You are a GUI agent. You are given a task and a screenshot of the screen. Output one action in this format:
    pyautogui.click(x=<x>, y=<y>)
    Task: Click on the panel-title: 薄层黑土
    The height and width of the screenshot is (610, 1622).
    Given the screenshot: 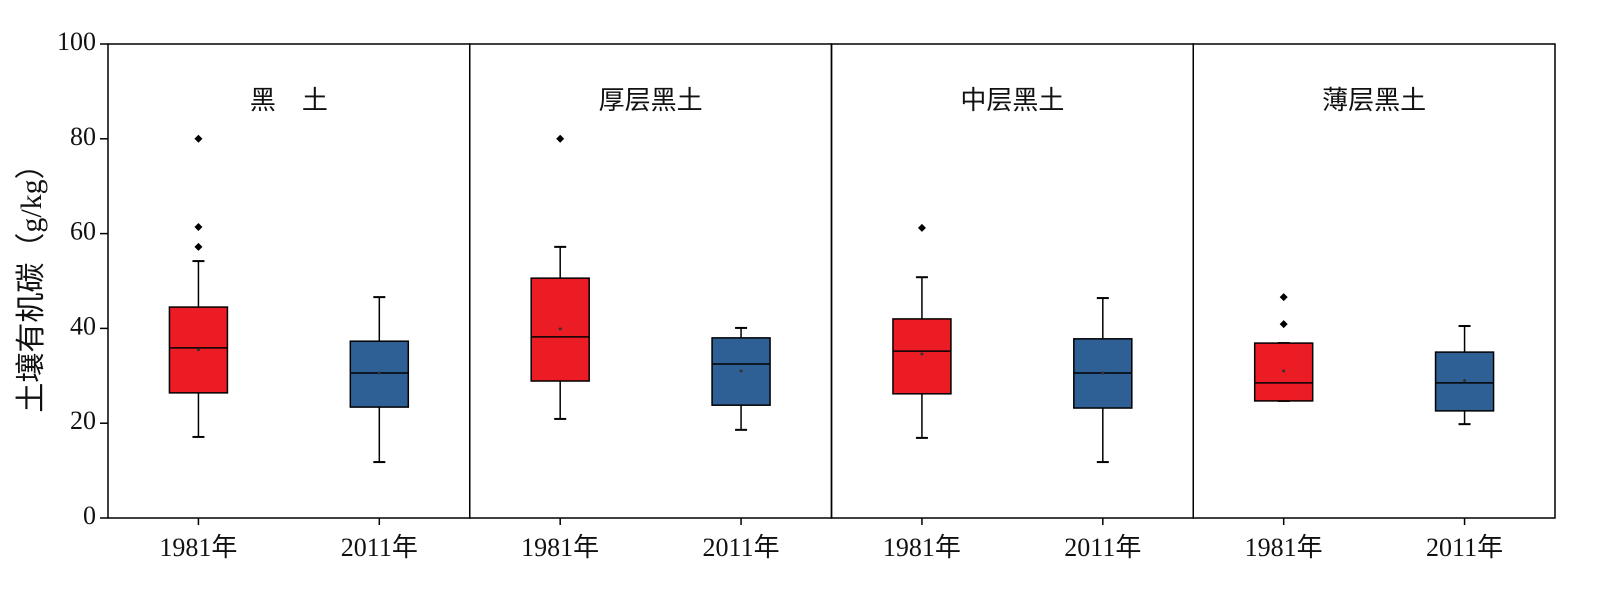 What is the action you would take?
    pyautogui.click(x=1374, y=100)
    